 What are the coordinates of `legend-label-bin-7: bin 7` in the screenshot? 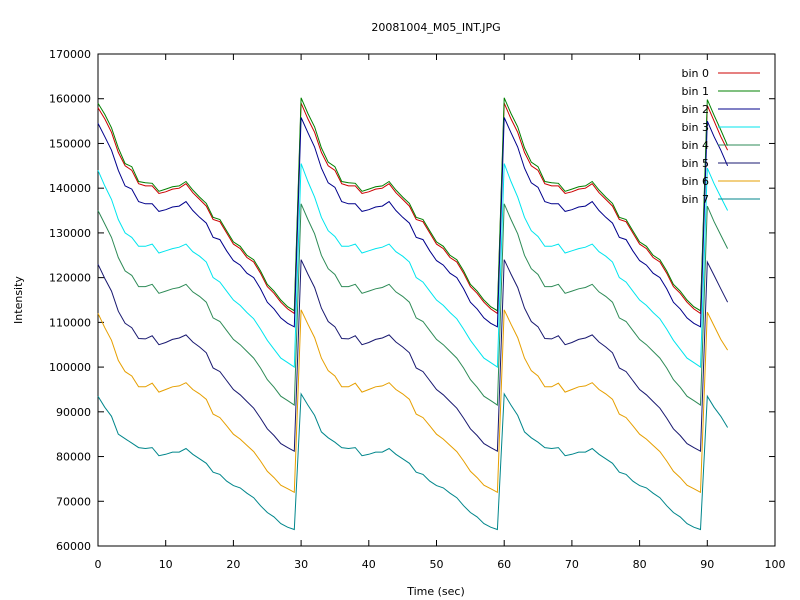 It's located at (695, 199).